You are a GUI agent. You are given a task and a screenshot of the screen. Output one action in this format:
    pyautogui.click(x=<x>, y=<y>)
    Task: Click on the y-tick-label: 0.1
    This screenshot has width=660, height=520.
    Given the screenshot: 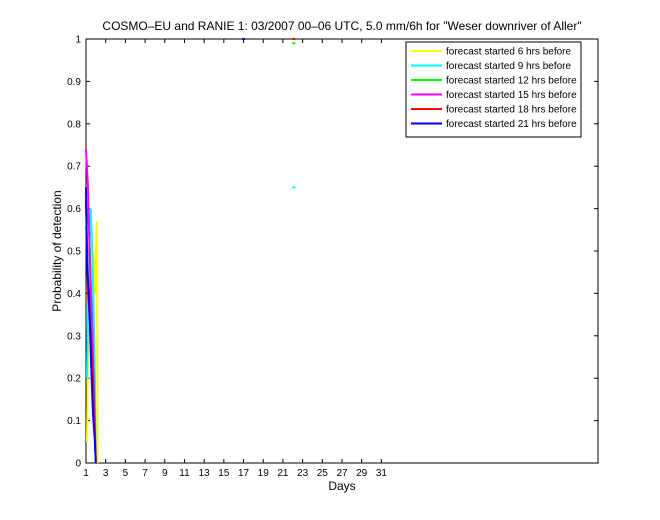 What is the action you would take?
    pyautogui.click(x=74, y=421)
    